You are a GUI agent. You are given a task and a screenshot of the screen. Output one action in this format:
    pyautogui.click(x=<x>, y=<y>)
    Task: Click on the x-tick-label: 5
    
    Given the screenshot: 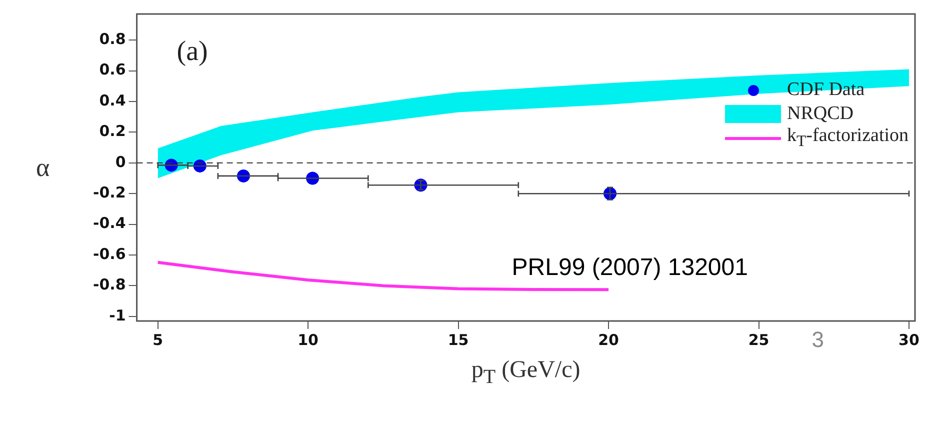 What is the action you would take?
    pyautogui.click(x=158, y=339)
    